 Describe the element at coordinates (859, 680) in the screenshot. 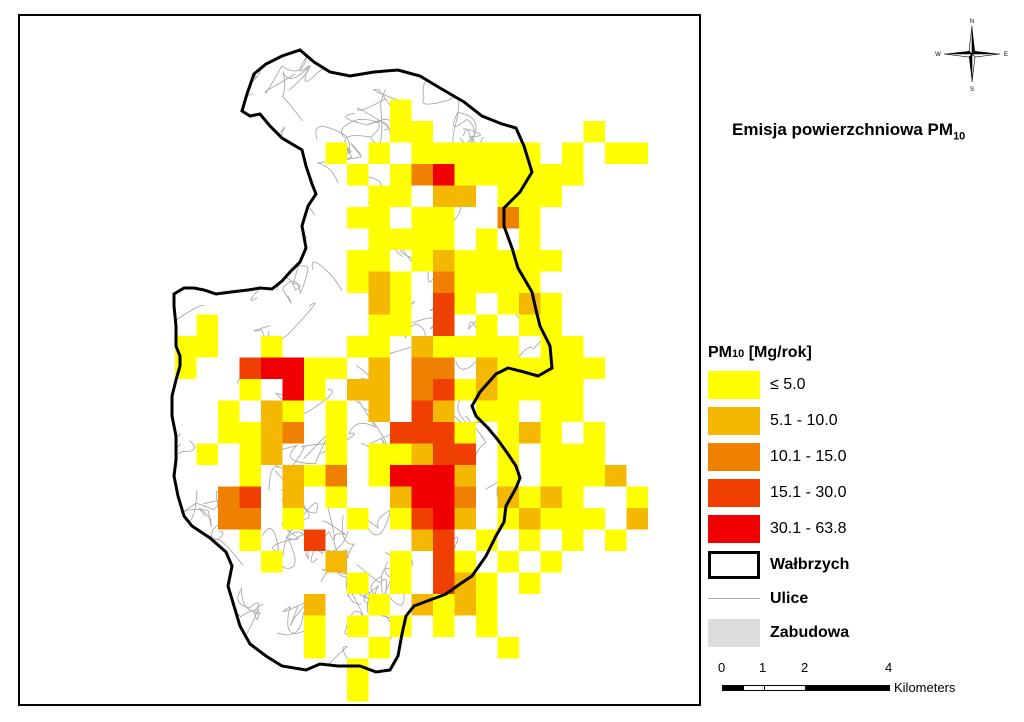

I see `scale-bar: 0 1 2 4 Kilometers` at that location.